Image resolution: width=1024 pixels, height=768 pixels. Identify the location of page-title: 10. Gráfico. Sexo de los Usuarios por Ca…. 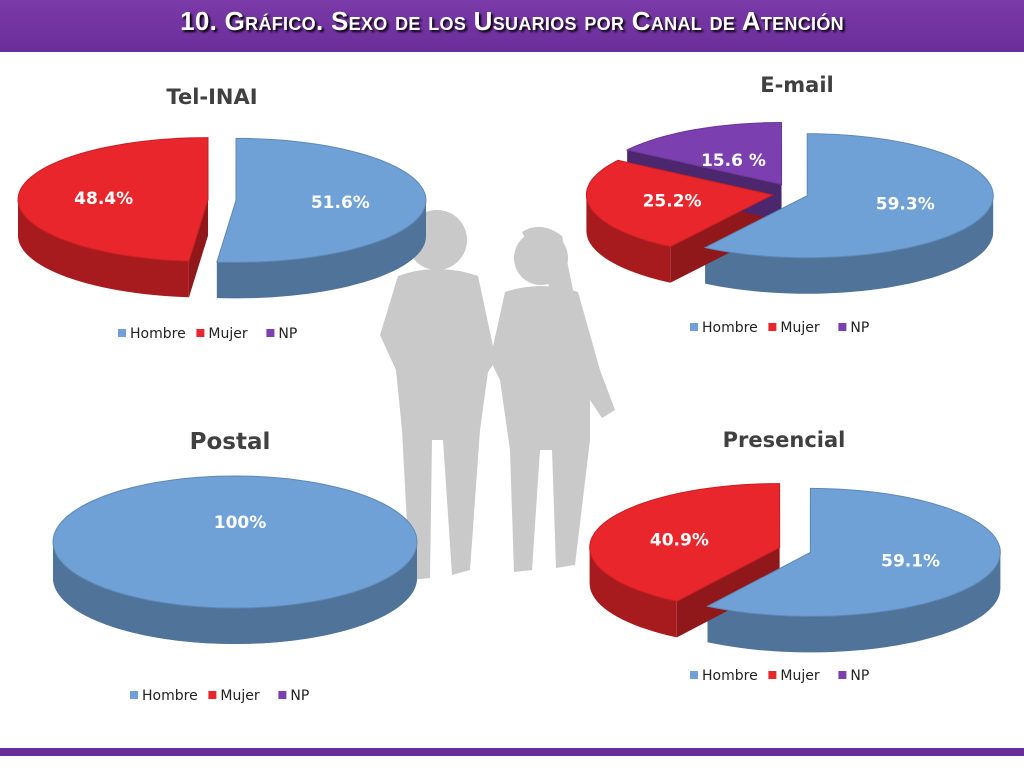
(512, 21).